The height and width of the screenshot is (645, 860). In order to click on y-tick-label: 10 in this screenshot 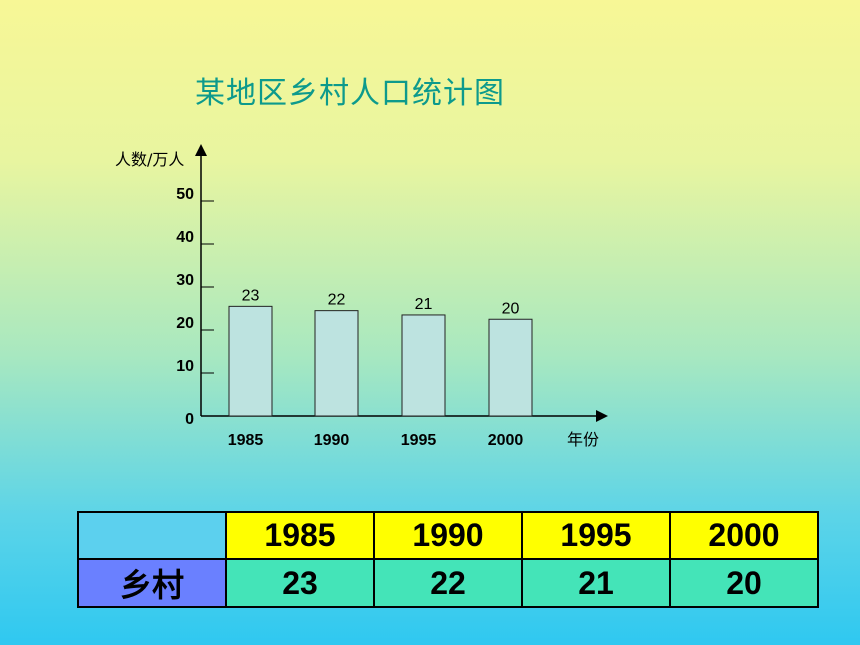, I will do `click(185, 366)`.